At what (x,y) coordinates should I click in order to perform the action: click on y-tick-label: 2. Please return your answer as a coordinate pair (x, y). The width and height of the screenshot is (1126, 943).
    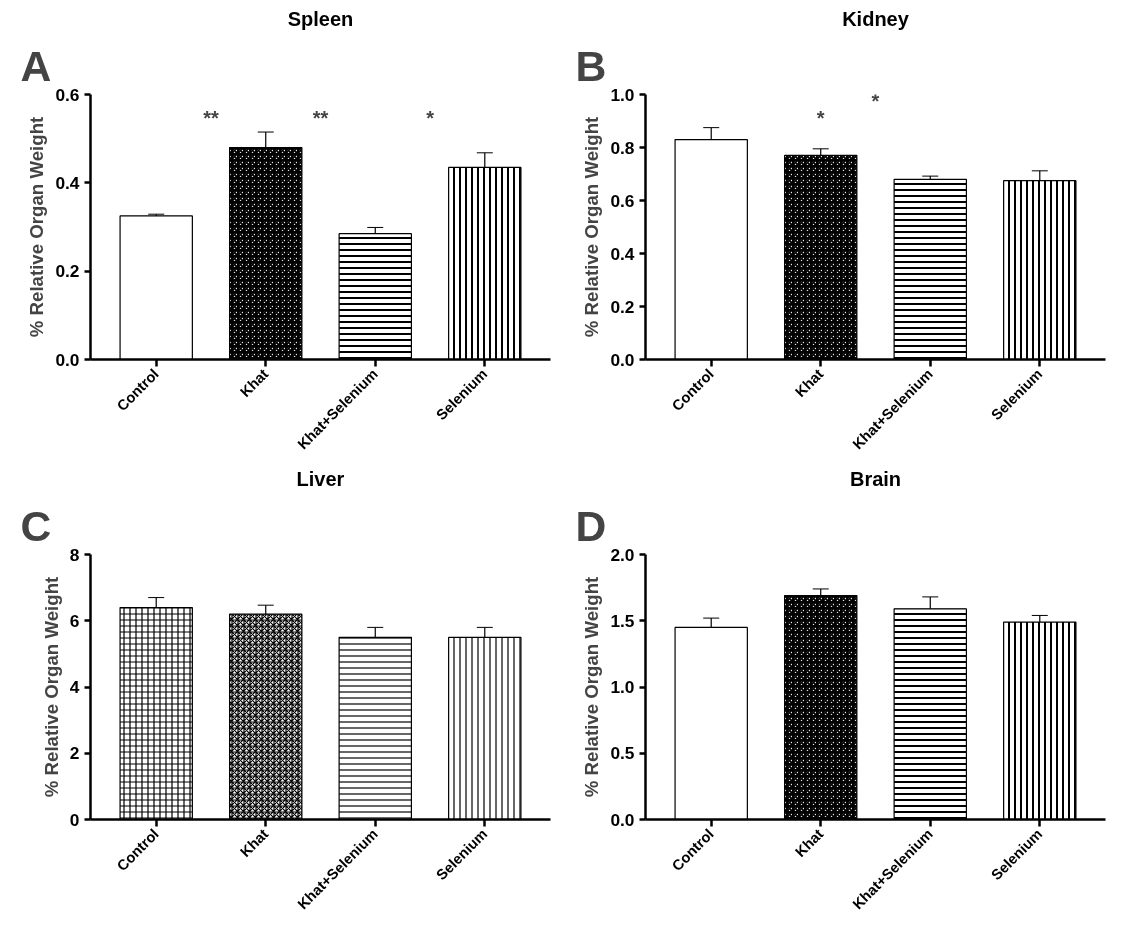
    Looking at the image, I should click on (74, 753).